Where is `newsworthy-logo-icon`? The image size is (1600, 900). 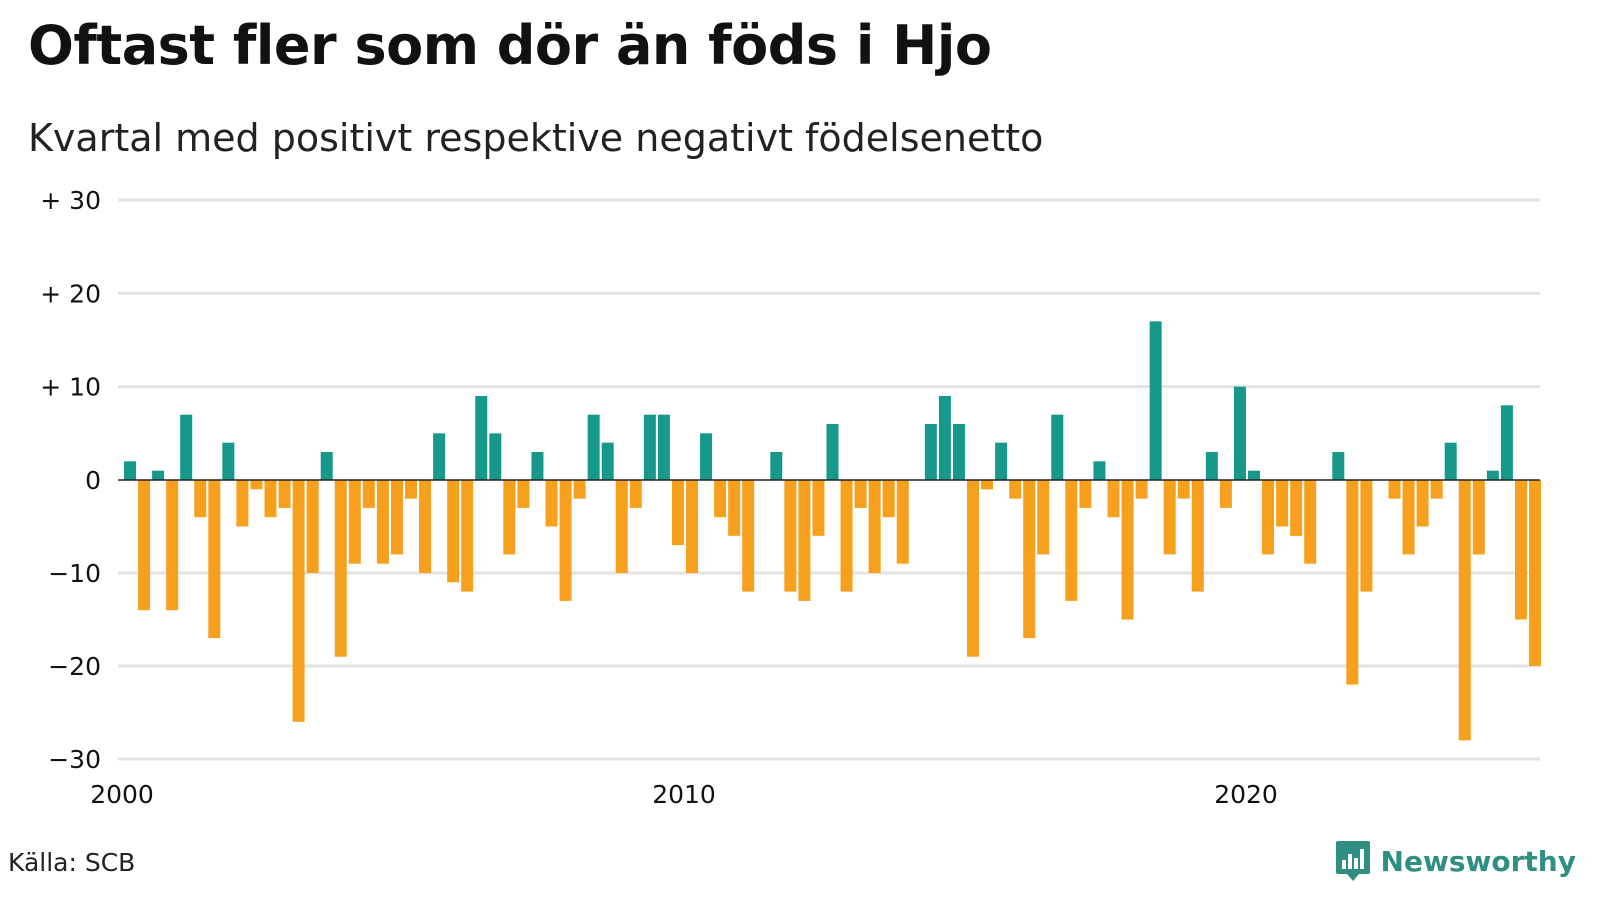 newsworthy-logo-icon is located at coordinates (1352, 861).